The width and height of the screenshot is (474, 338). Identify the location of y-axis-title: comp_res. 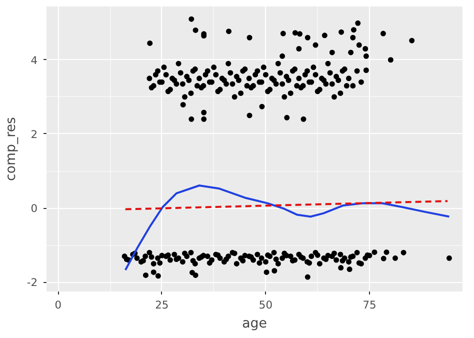
(11, 148).